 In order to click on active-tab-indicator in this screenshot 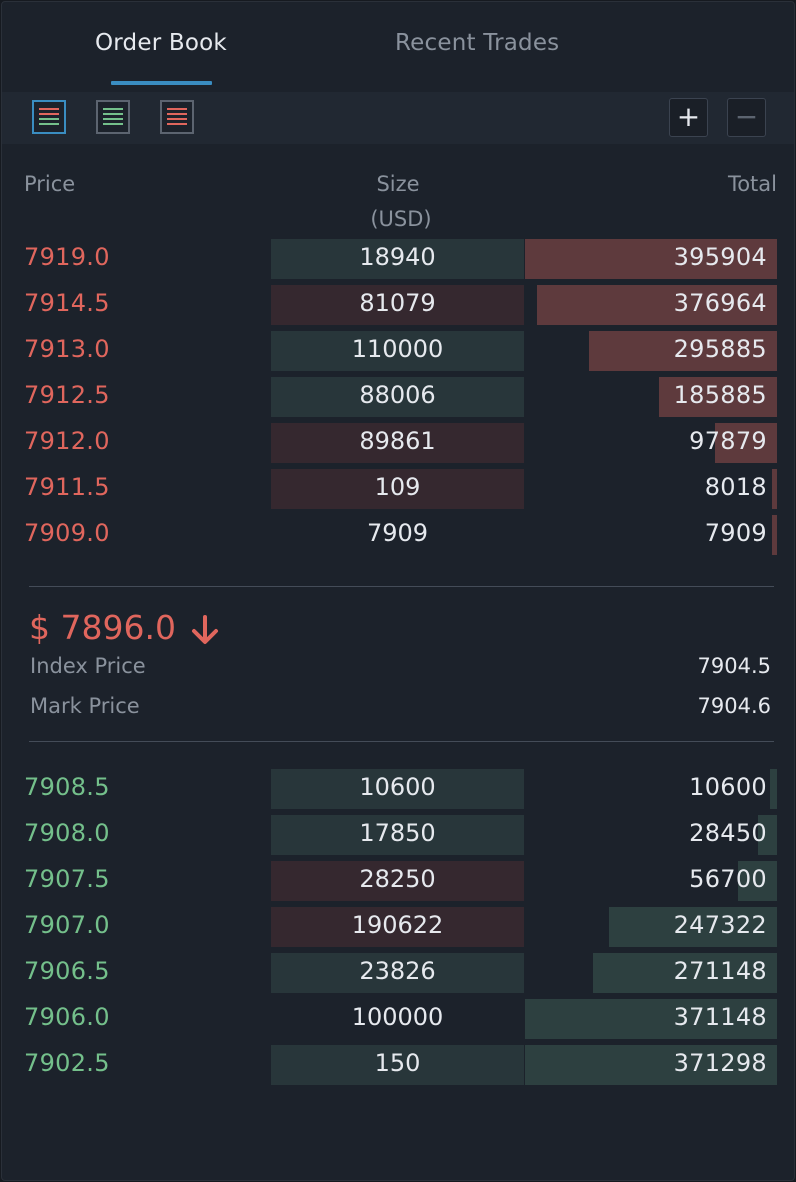, I will do `click(161, 83)`.